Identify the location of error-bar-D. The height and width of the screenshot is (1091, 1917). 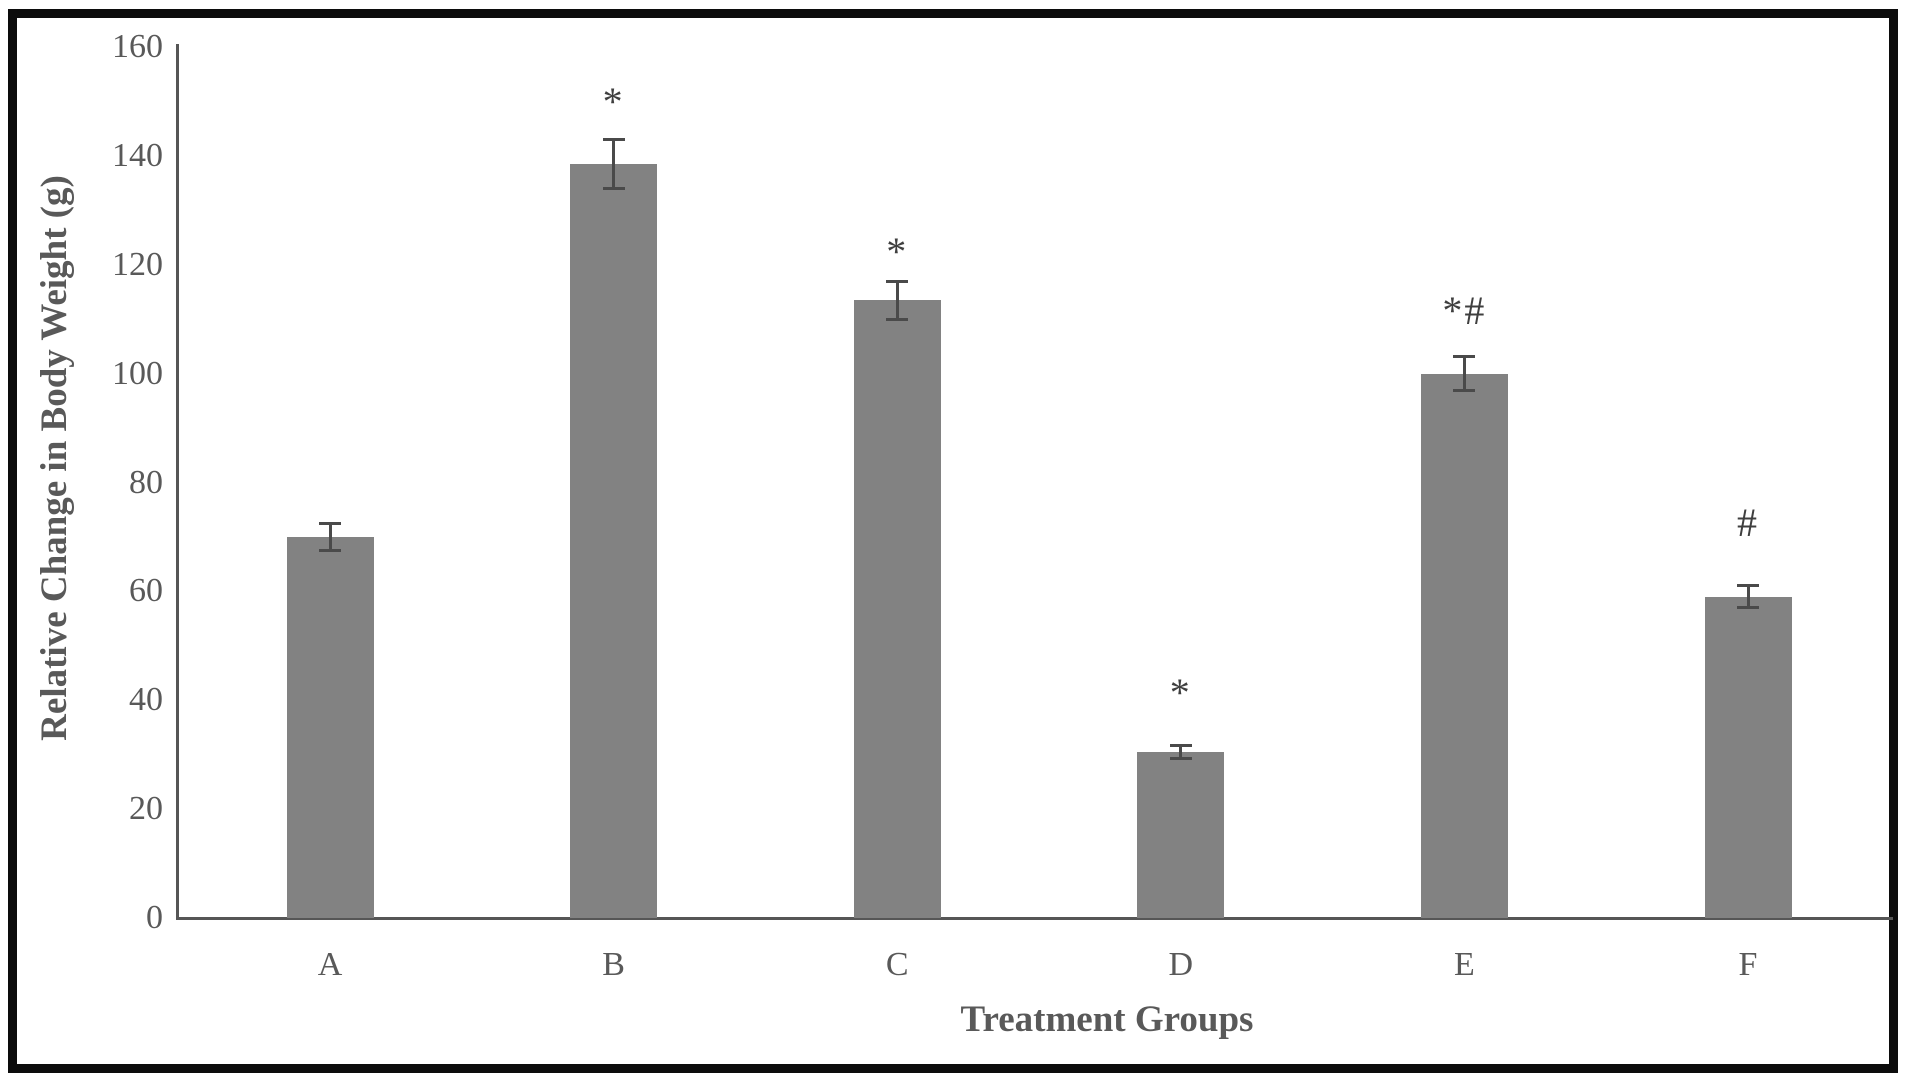
(1181, 752).